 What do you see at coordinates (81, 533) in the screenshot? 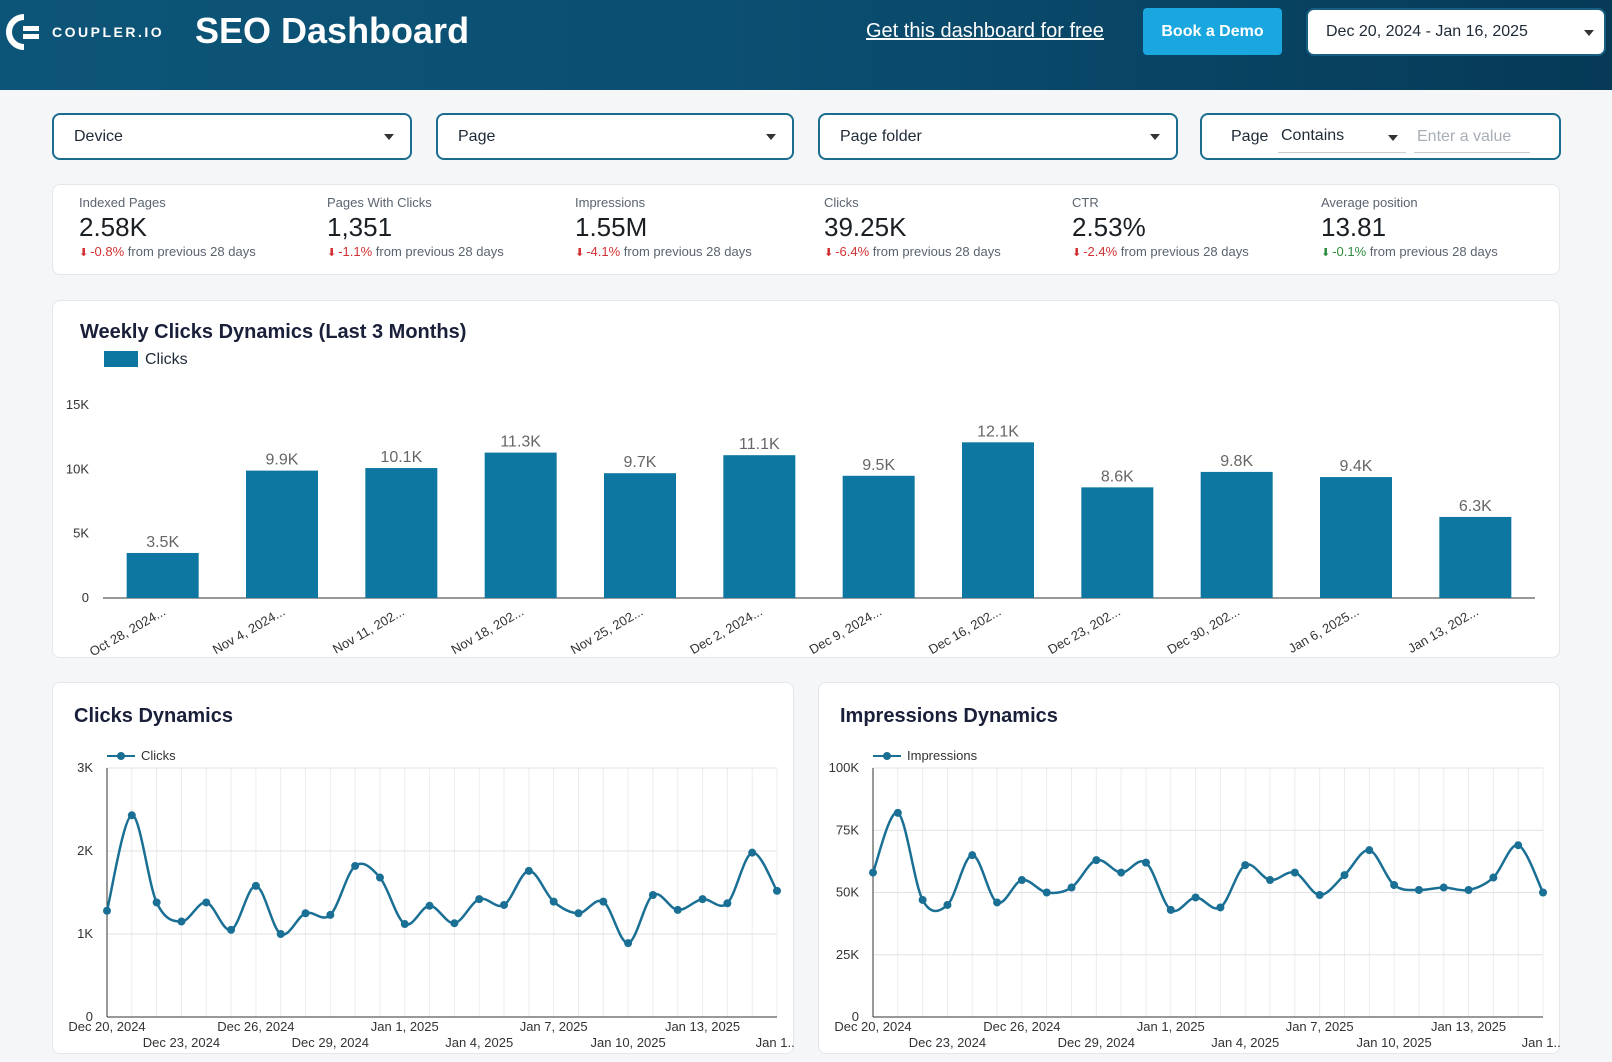
I see `y-tick-label: 5K` at bounding box center [81, 533].